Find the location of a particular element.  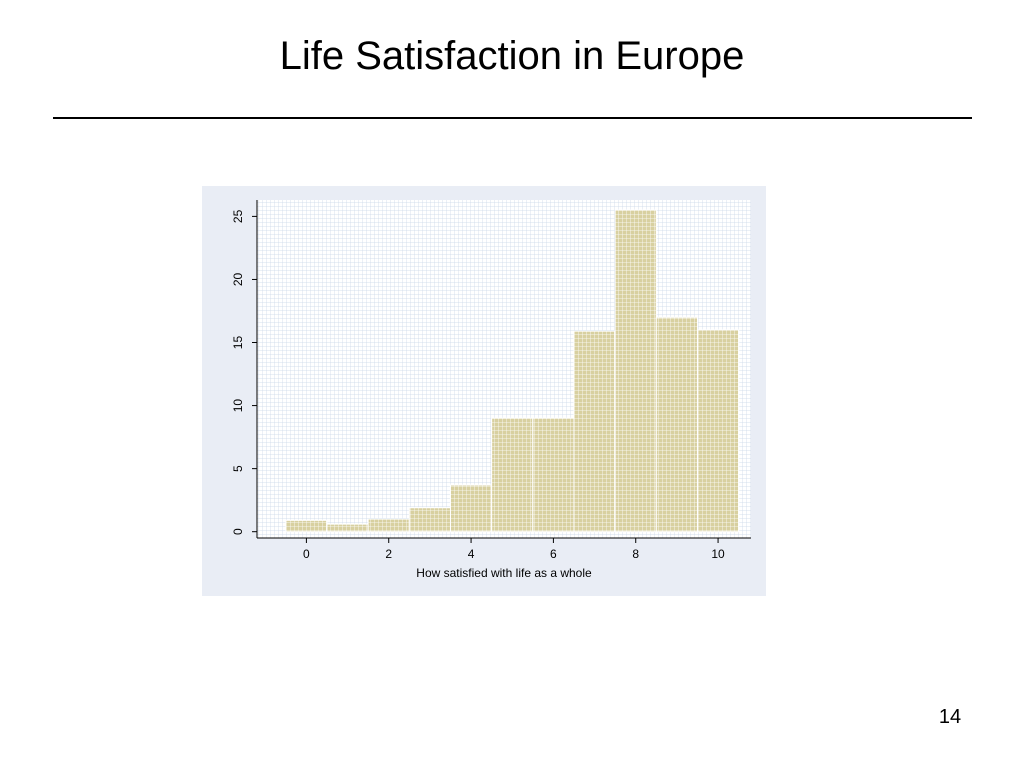

x-tick-label-6: 6 is located at coordinates (553, 554).